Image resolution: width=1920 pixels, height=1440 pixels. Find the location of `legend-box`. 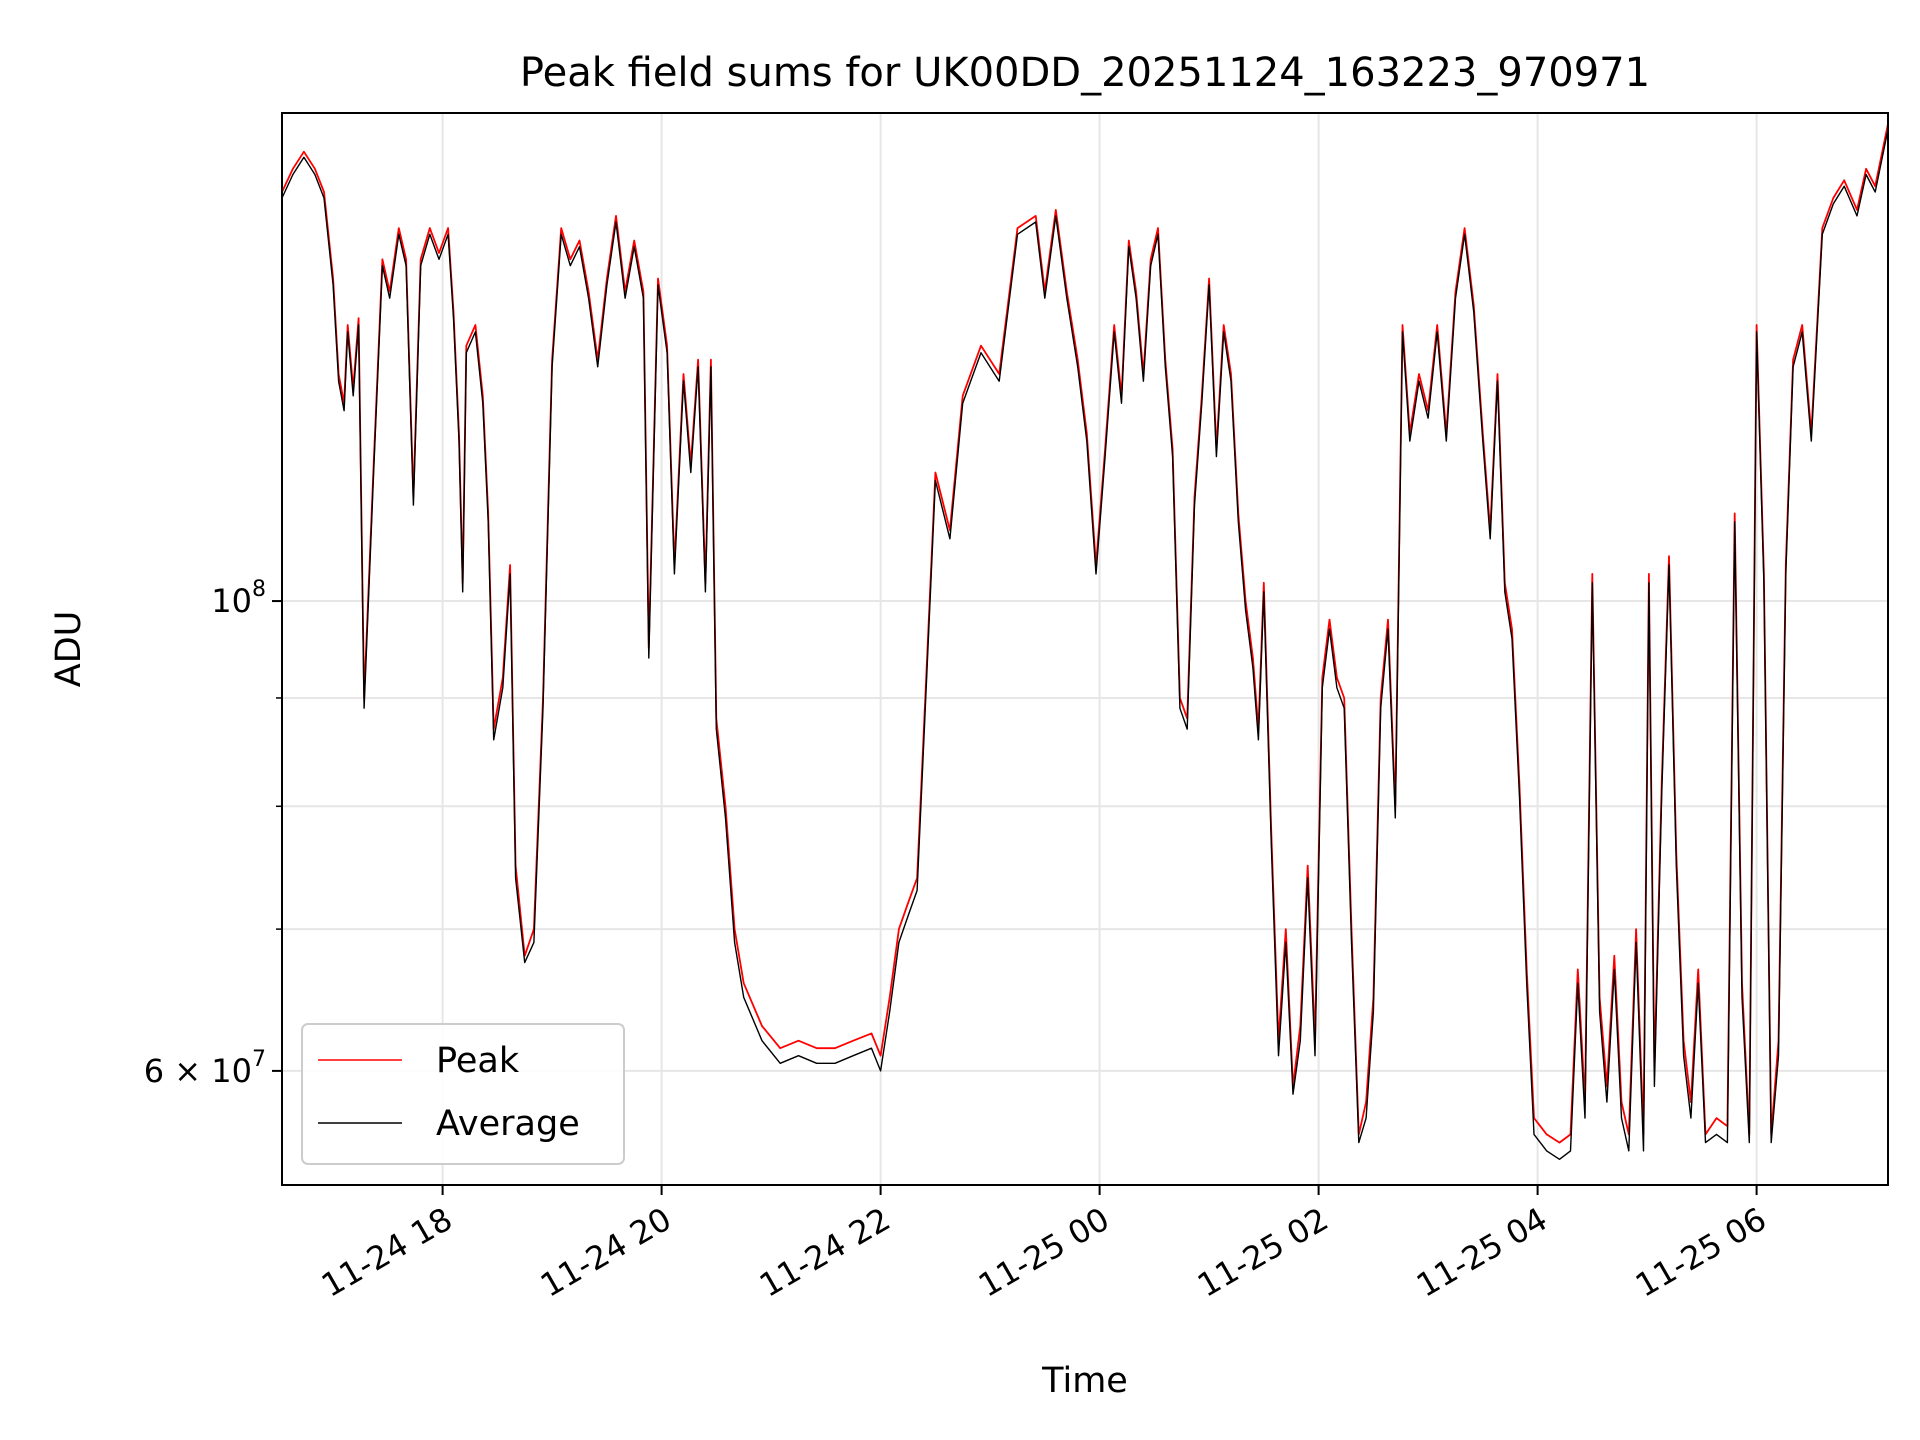

legend-box is located at coordinates (463, 1094).